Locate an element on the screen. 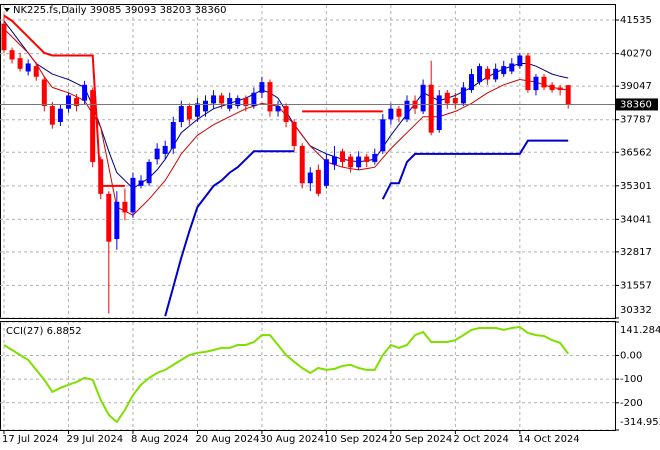  x-tick-label: 29 Jul 2024 is located at coordinates (94, 439).